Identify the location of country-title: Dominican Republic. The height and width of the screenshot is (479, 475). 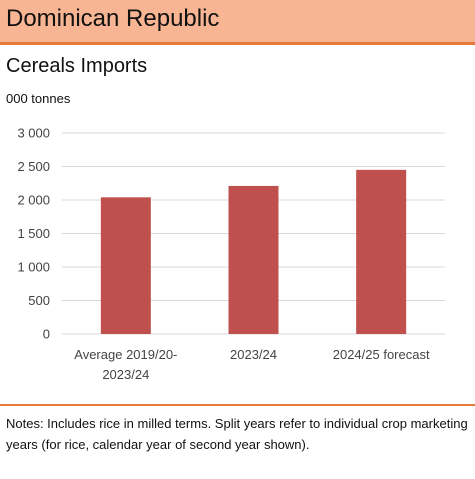
(113, 18).